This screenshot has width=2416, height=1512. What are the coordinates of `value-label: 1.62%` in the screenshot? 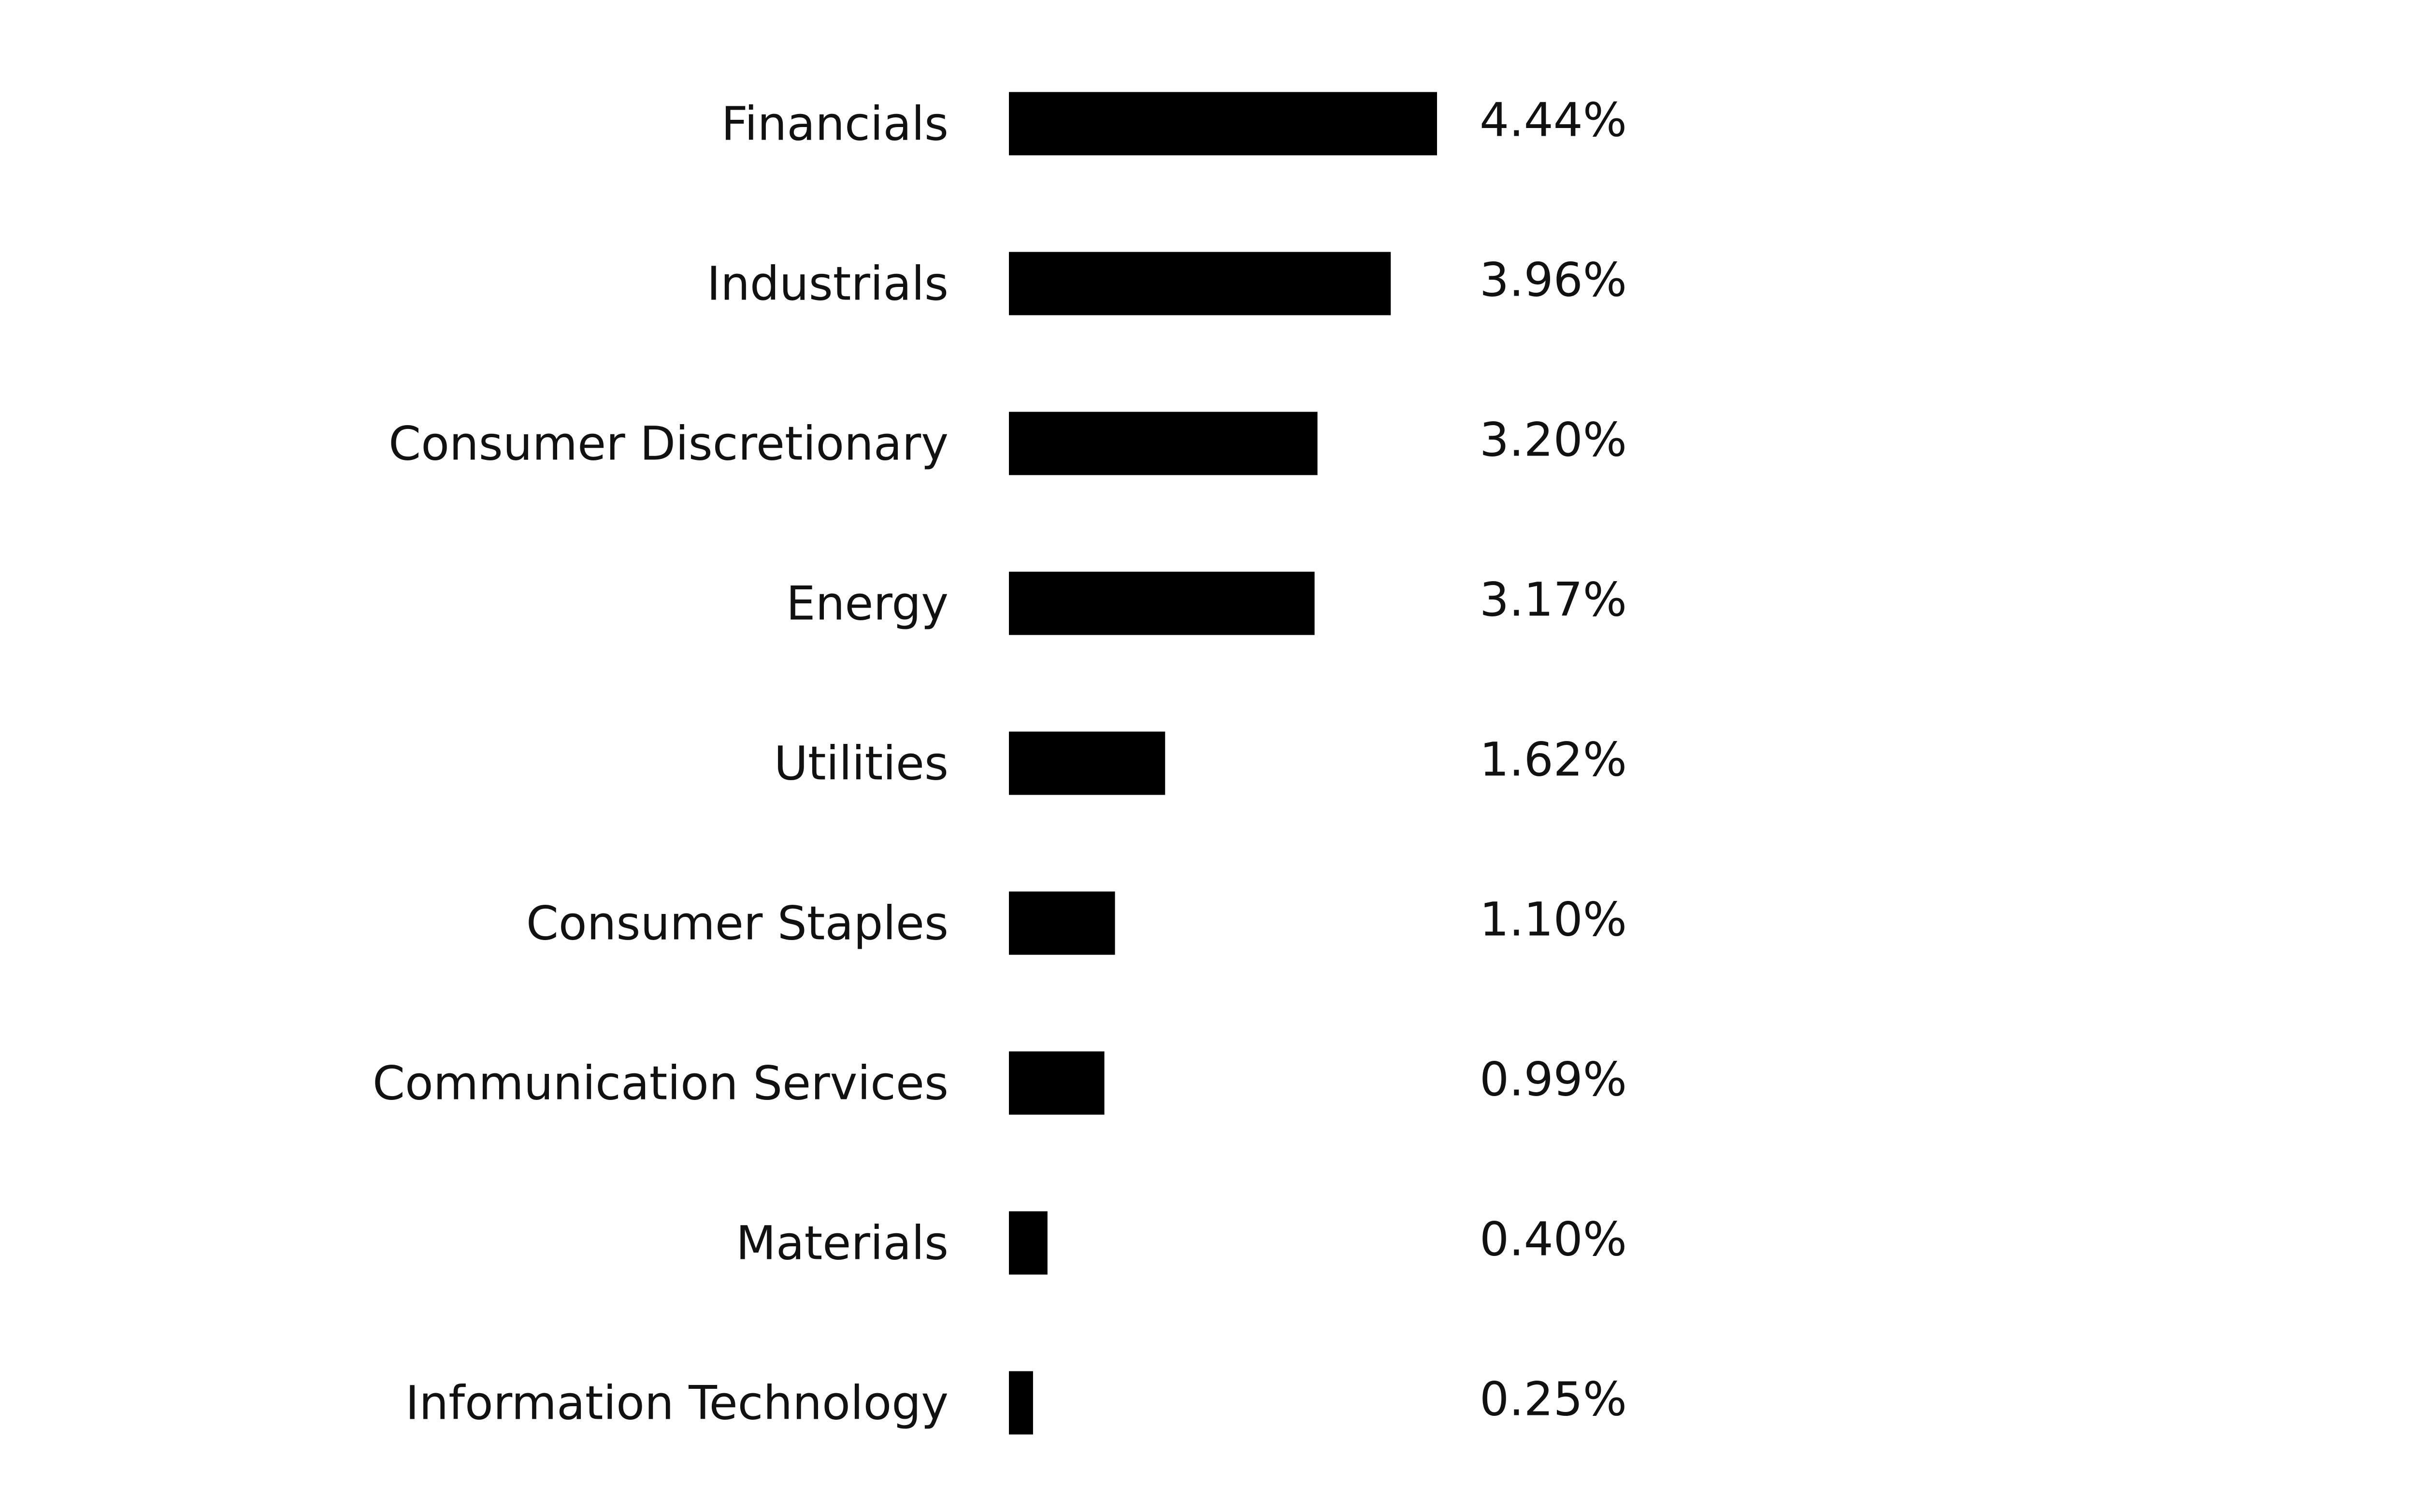 It's located at (1553, 760).